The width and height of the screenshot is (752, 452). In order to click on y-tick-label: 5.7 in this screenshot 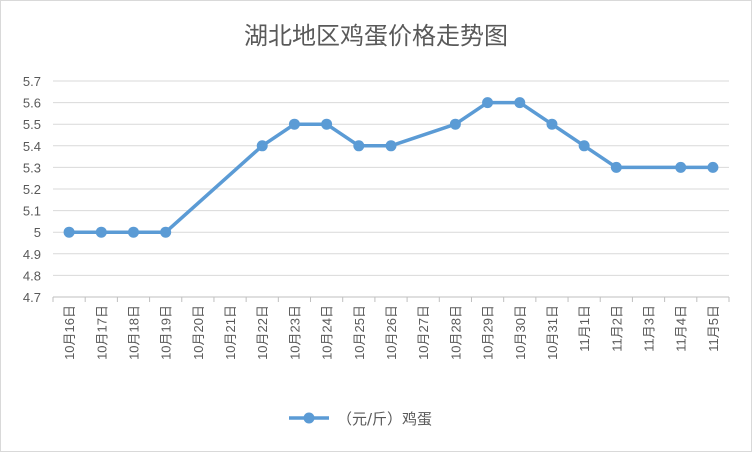, I will do `click(32, 81)`.